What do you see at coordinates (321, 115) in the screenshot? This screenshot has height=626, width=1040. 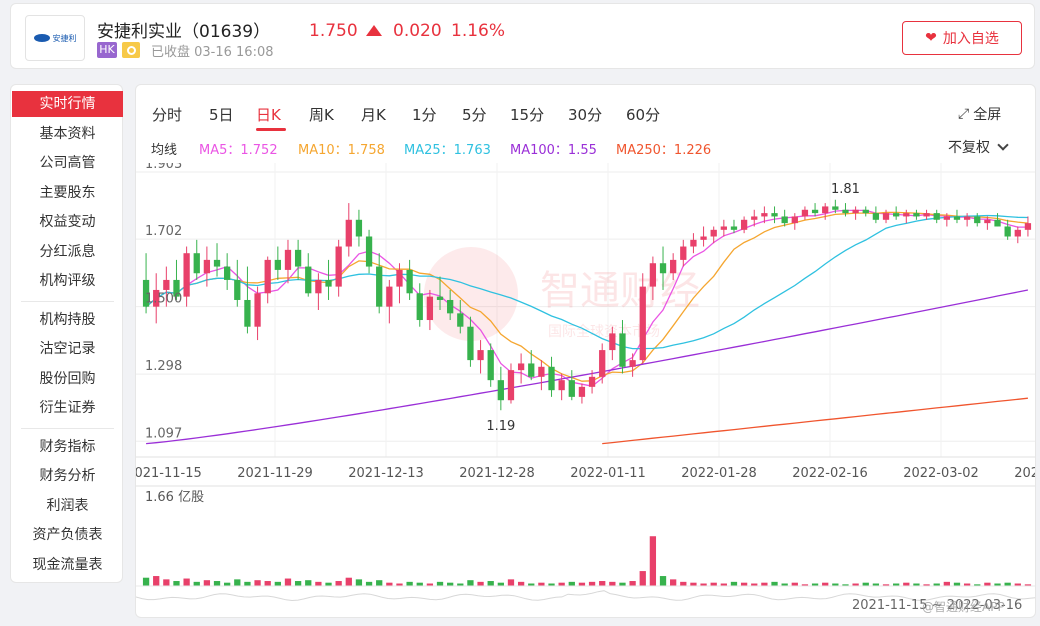 I see `tab-weekly: 周K` at bounding box center [321, 115].